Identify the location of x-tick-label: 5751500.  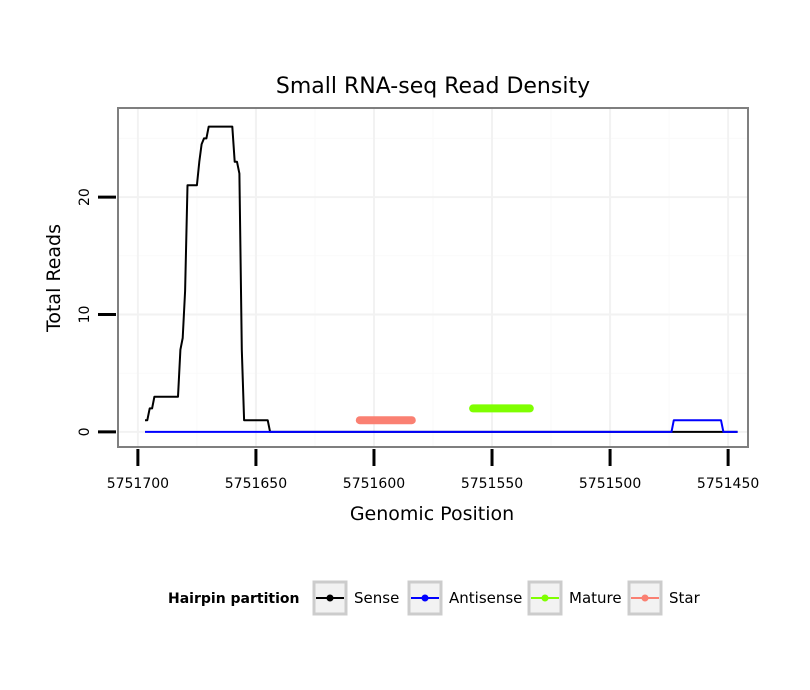
(610, 484).